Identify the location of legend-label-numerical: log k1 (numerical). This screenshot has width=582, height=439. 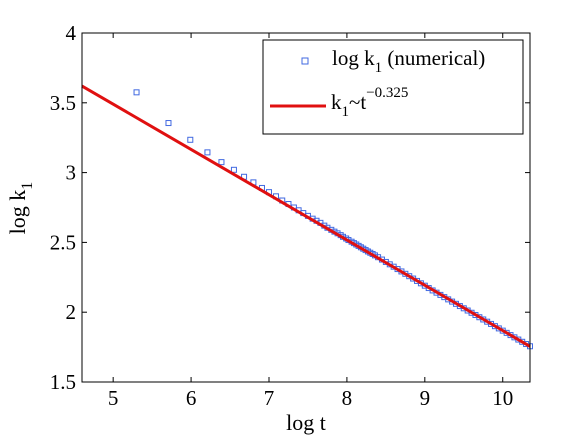
(408, 61).